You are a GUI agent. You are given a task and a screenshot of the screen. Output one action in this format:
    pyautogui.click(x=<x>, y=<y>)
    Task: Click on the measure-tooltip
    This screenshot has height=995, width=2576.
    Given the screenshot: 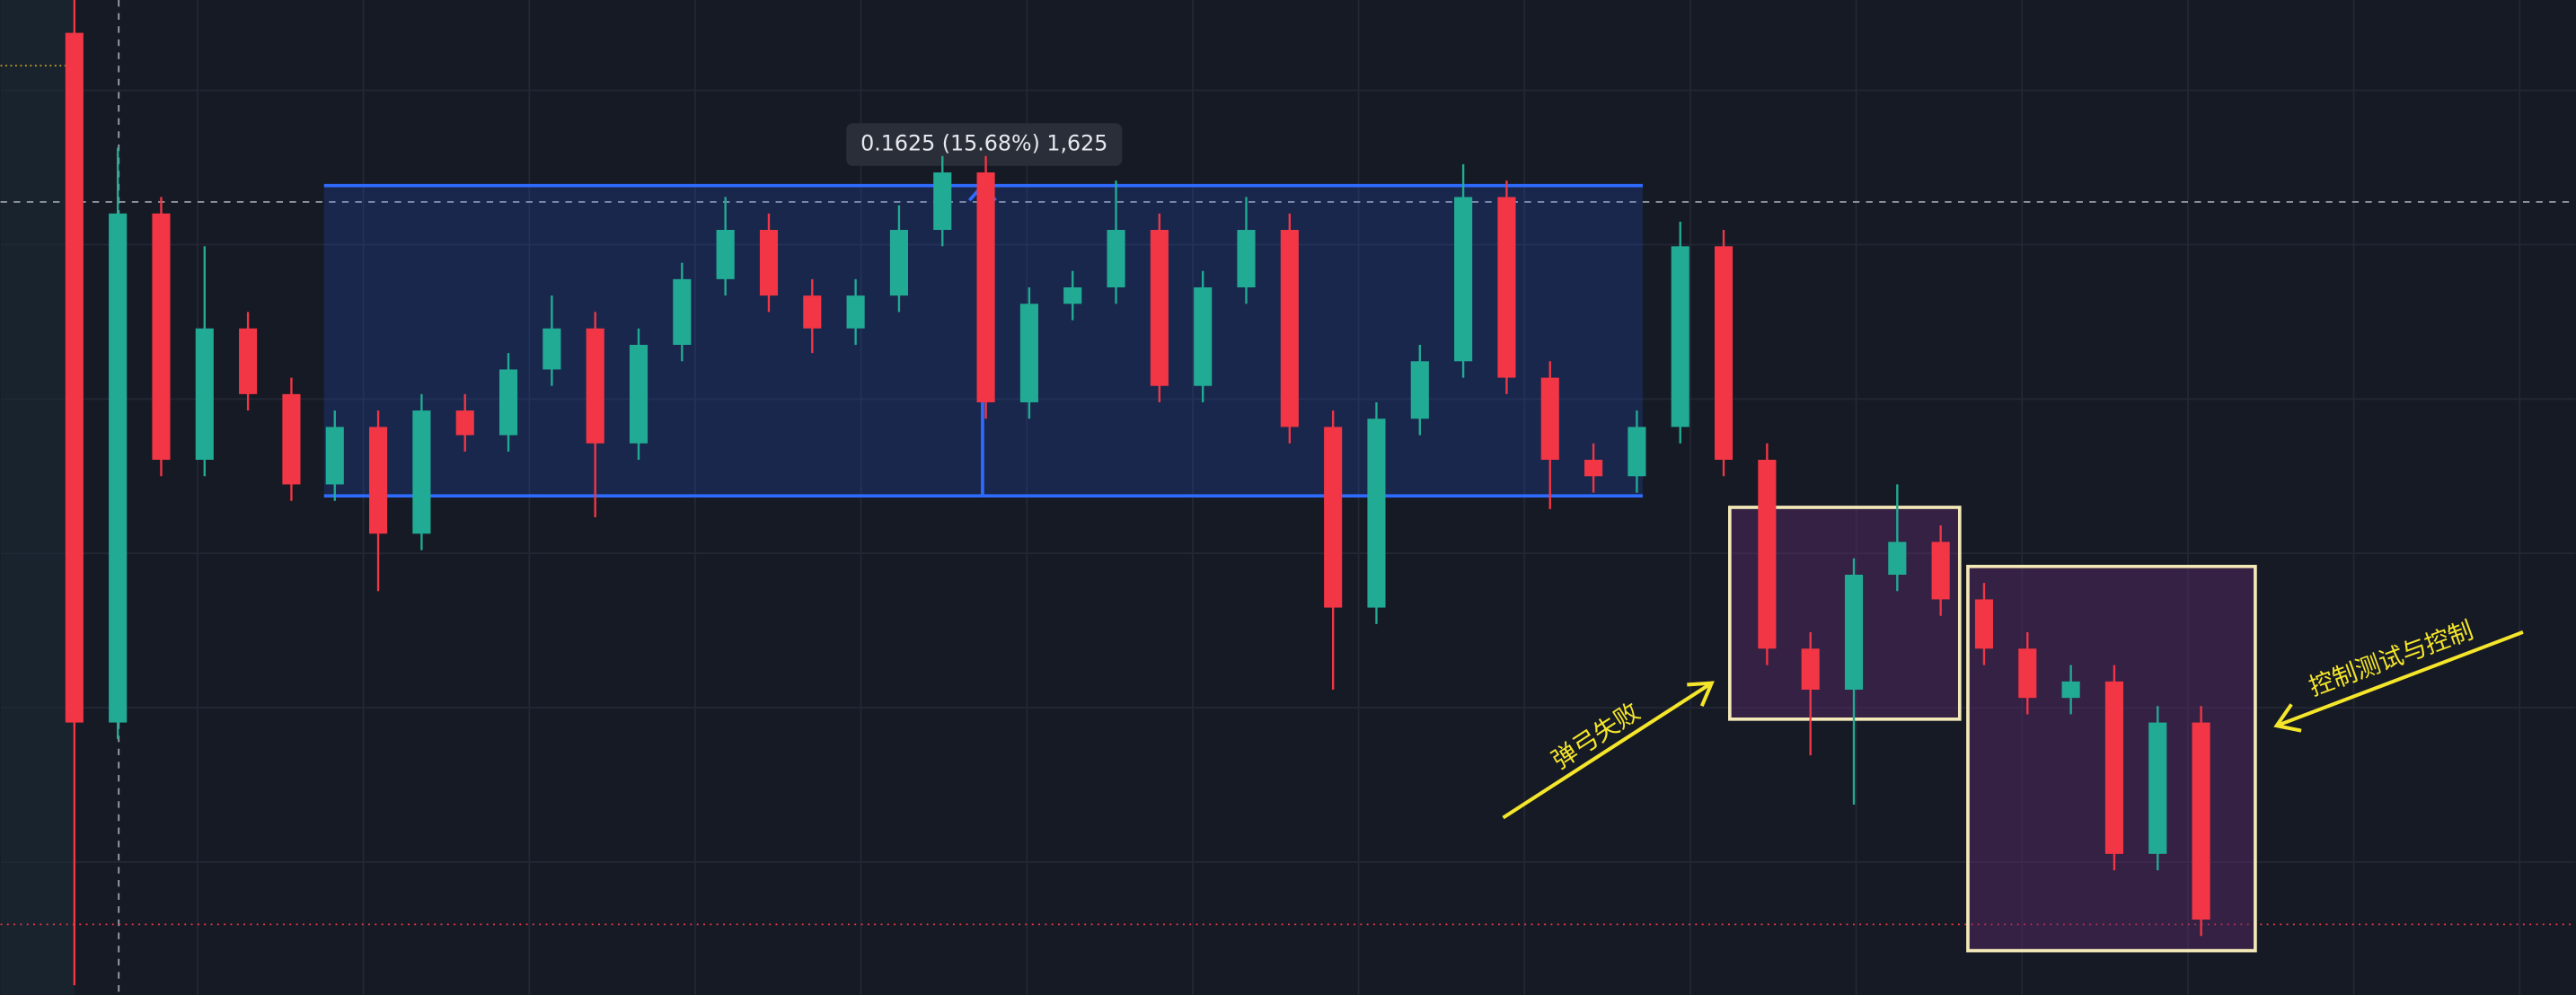 What is the action you would take?
    pyautogui.click(x=985, y=144)
    